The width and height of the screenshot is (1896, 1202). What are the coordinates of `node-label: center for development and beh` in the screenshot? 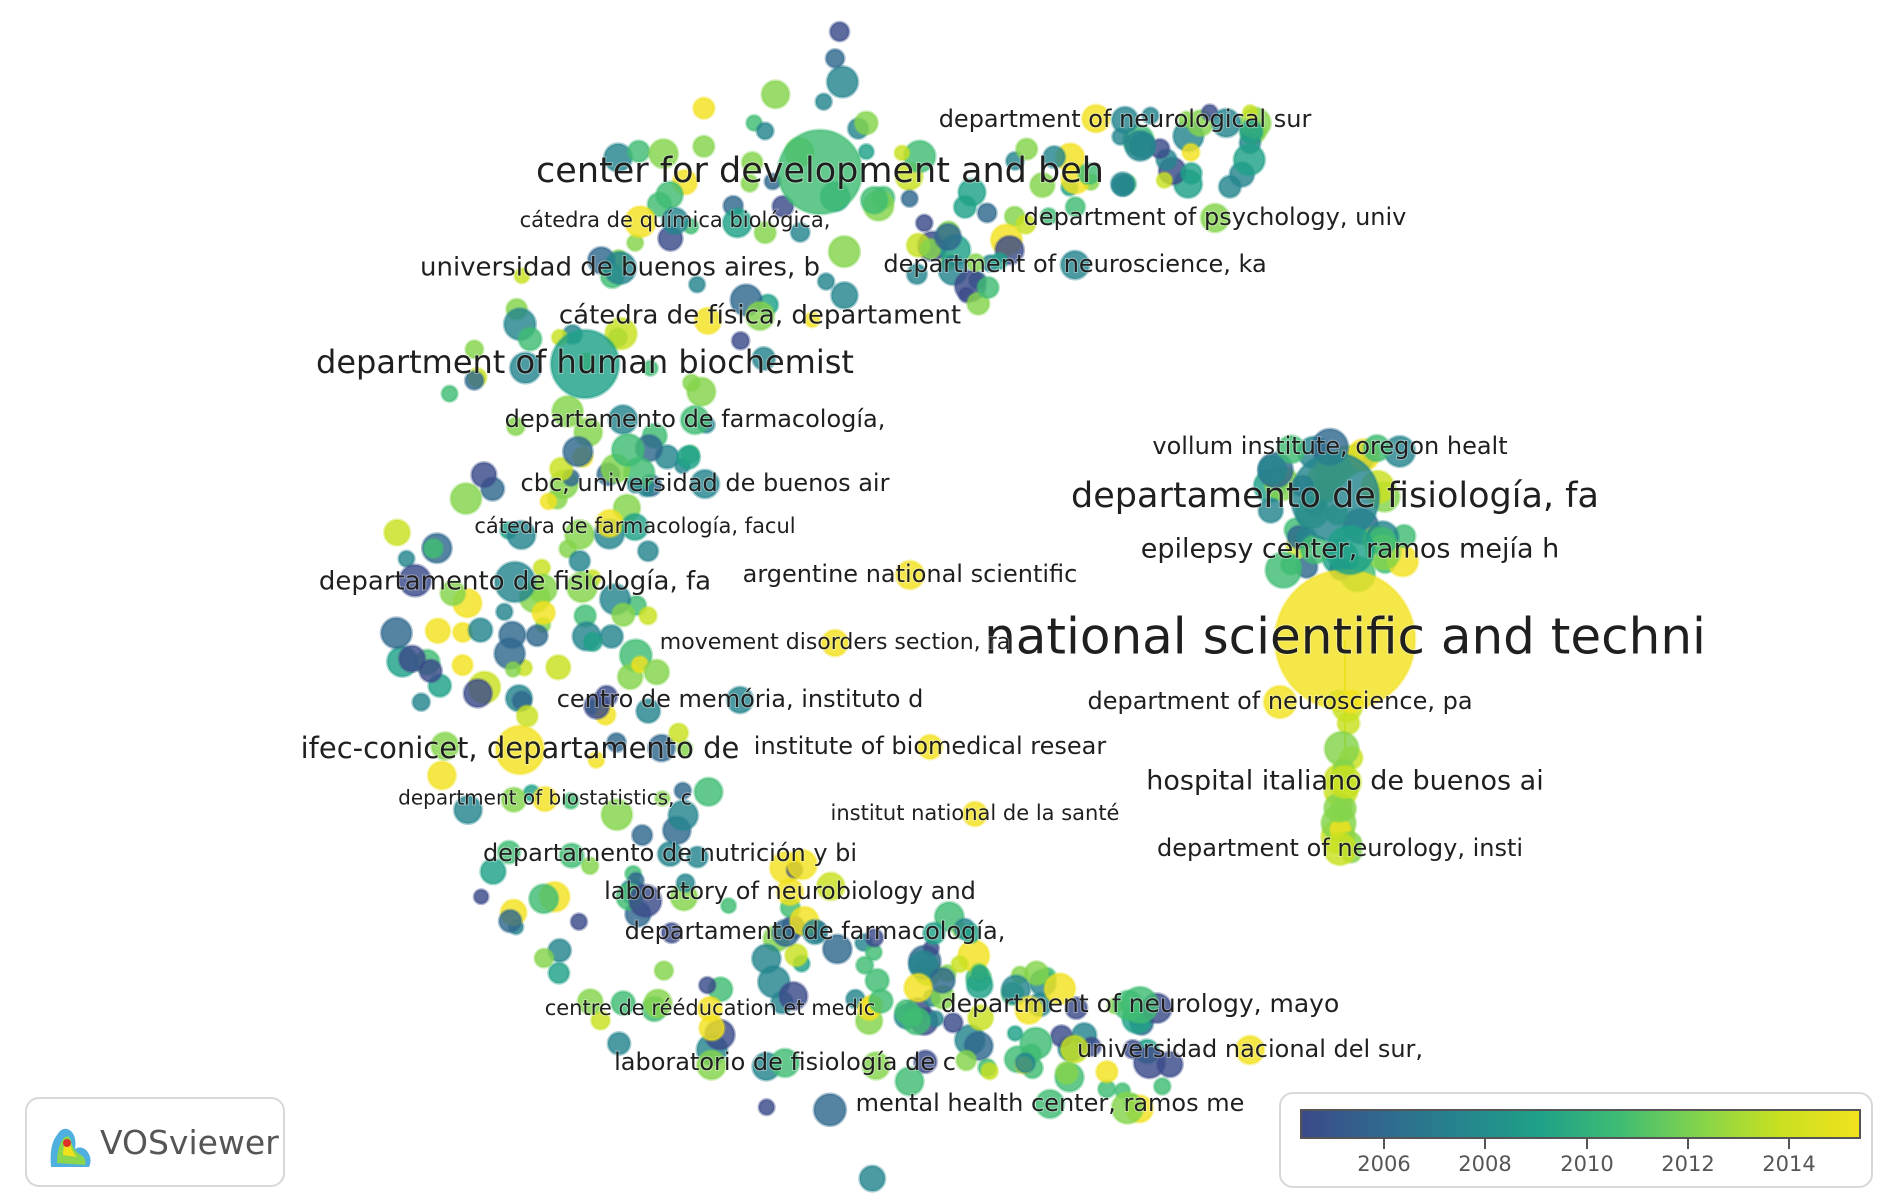 It's located at (820, 171).